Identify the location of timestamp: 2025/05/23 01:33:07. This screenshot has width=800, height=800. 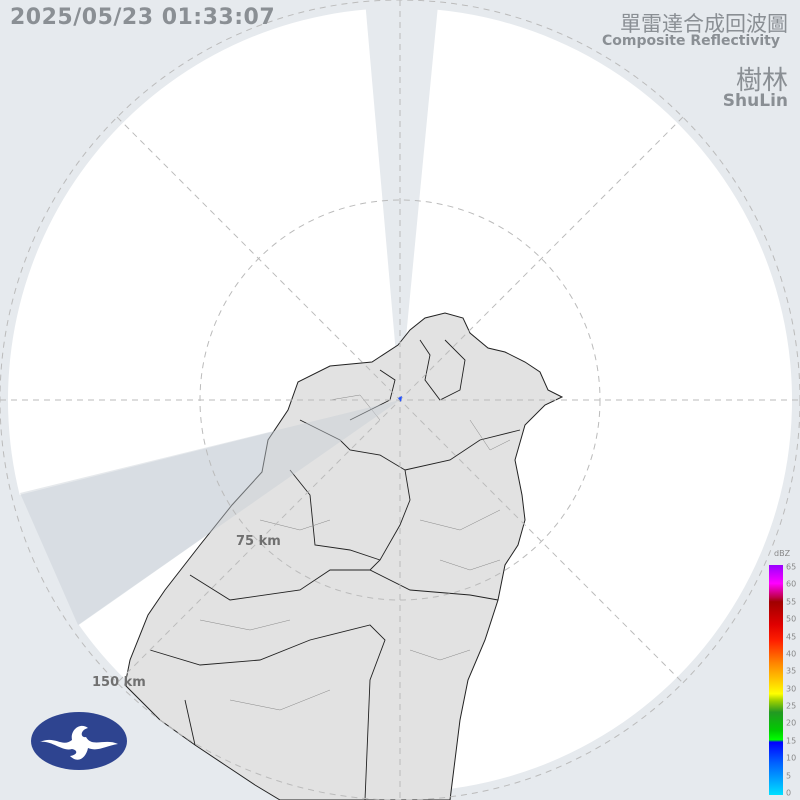
(143, 17).